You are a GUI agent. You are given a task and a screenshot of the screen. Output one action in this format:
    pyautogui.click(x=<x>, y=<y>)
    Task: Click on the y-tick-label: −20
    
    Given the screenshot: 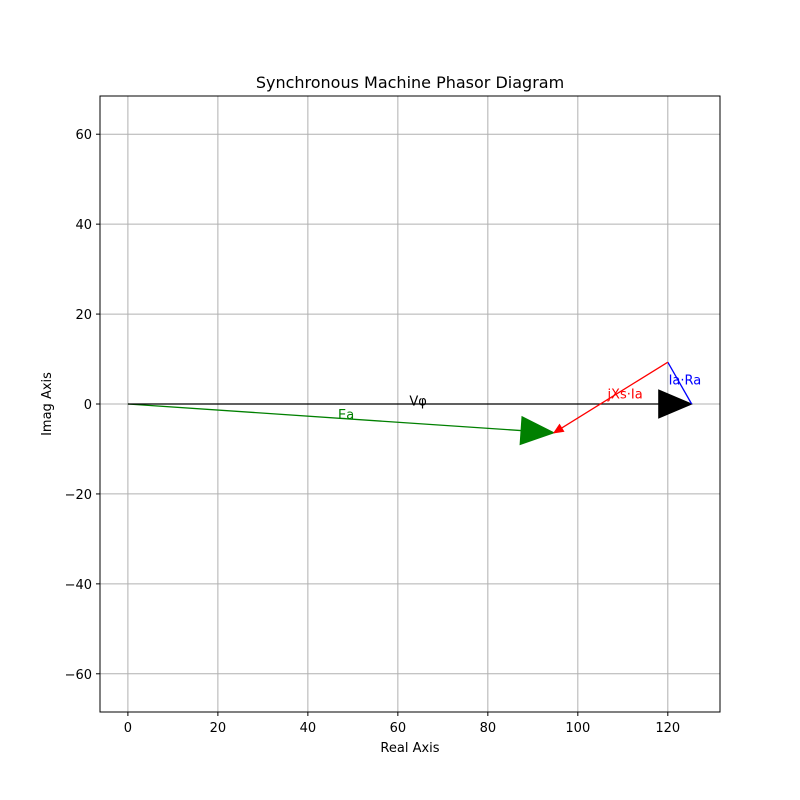 What is the action you would take?
    pyautogui.click(x=78, y=495)
    